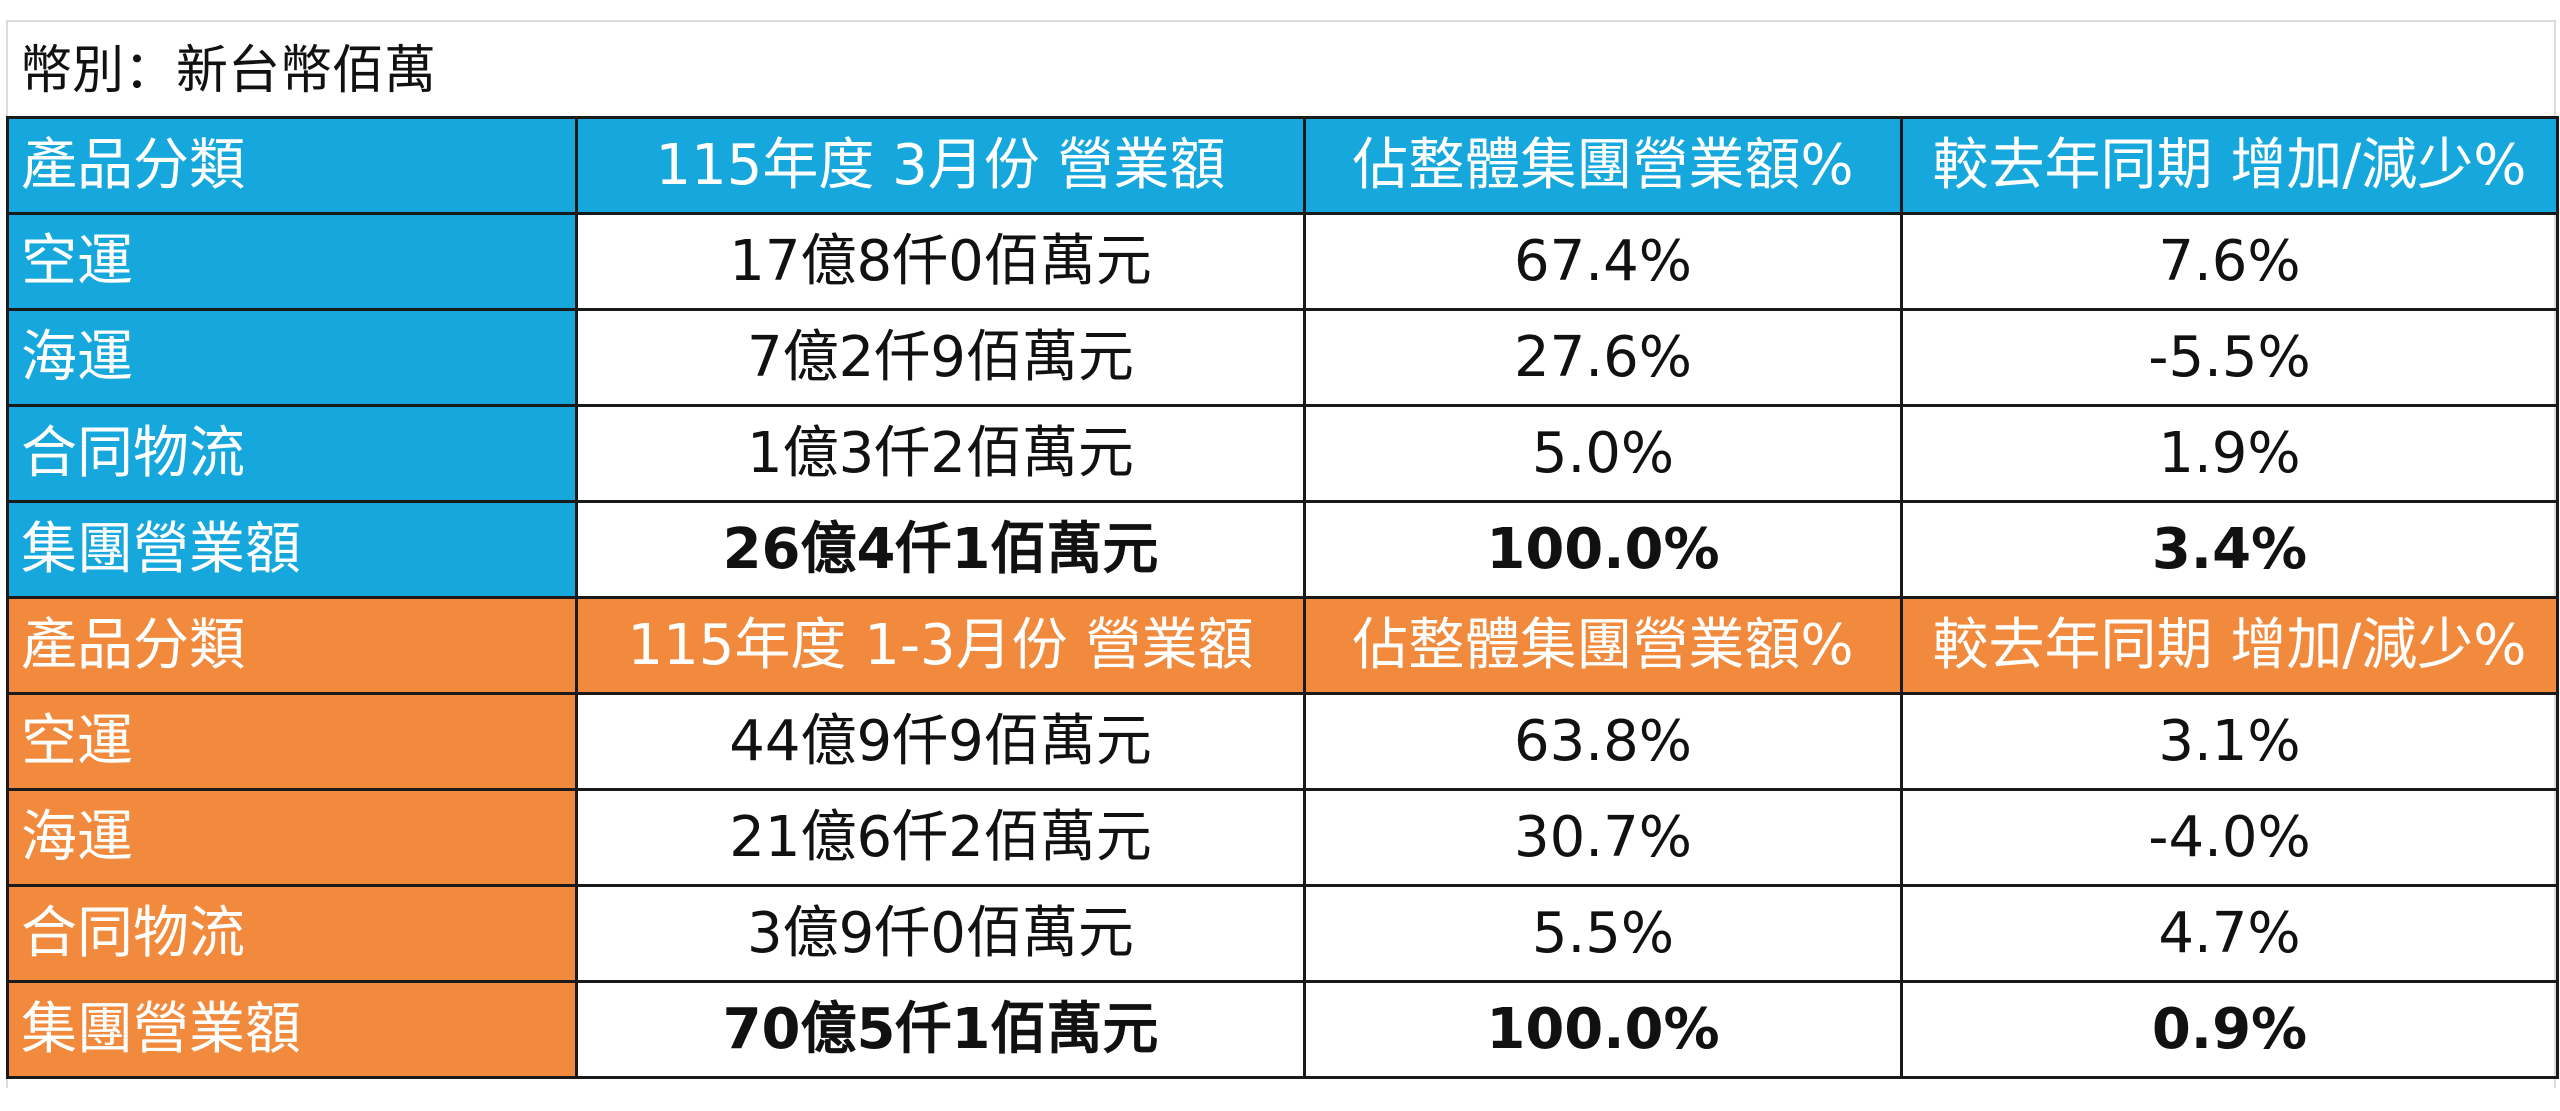  What do you see at coordinates (1603, 357) in the screenshot?
I see `row-share: 27.6%` at bounding box center [1603, 357].